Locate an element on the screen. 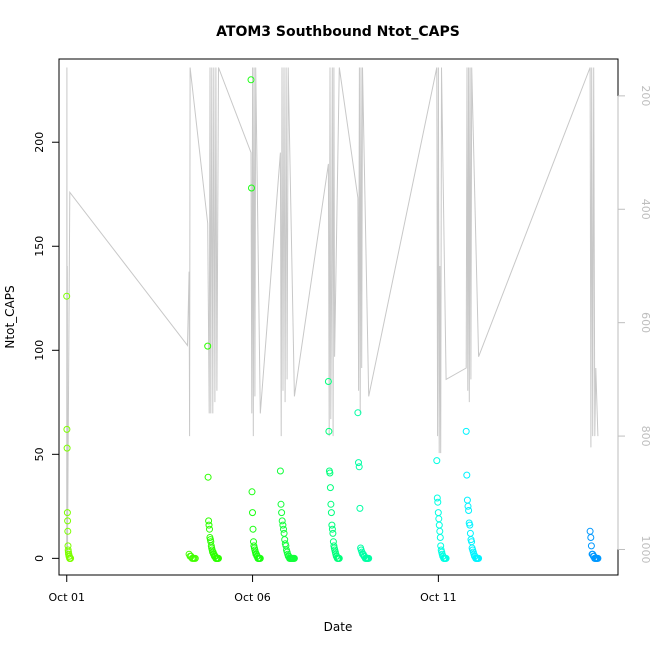 Image resolution: width=650 pixels, height=650 pixels. secondary-tick-label: 800 is located at coordinates (644, 436).